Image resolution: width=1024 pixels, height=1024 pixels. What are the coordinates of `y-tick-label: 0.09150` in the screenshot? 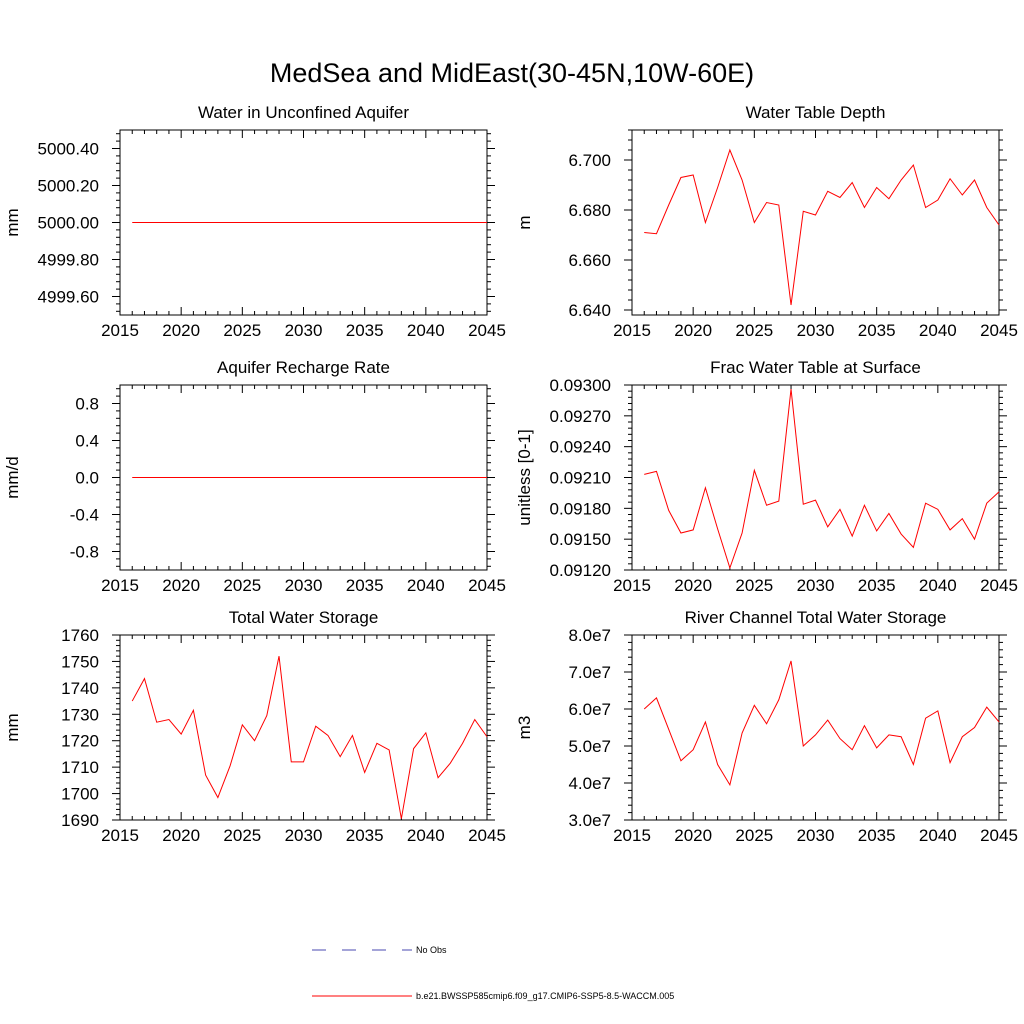 It's located at (580, 539).